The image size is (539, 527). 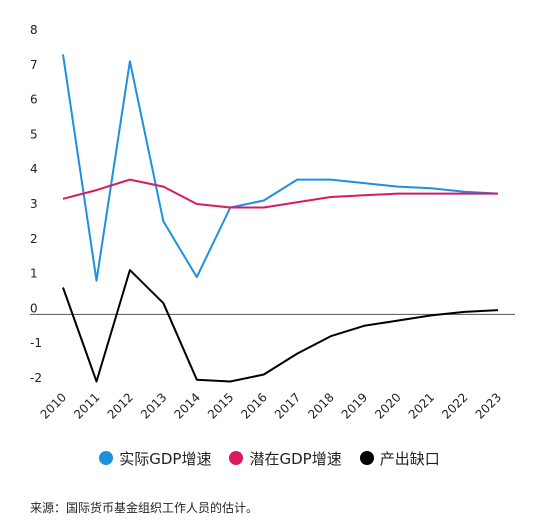 I want to click on x-tick-label: 2015, so click(x=220, y=405).